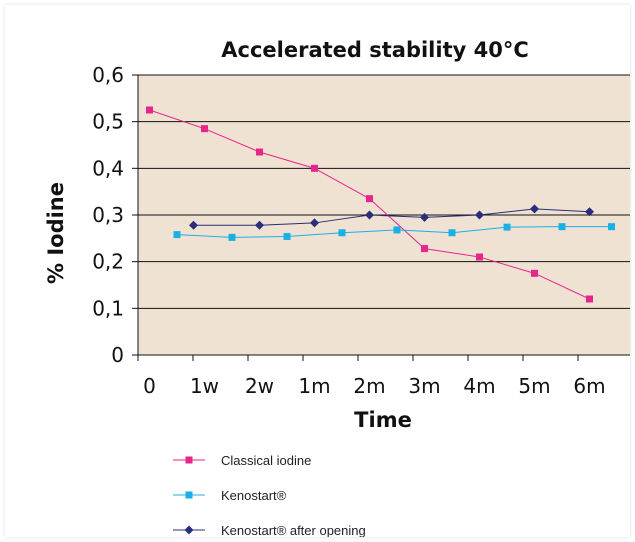  I want to click on x-tick-label: 1w, so click(204, 386).